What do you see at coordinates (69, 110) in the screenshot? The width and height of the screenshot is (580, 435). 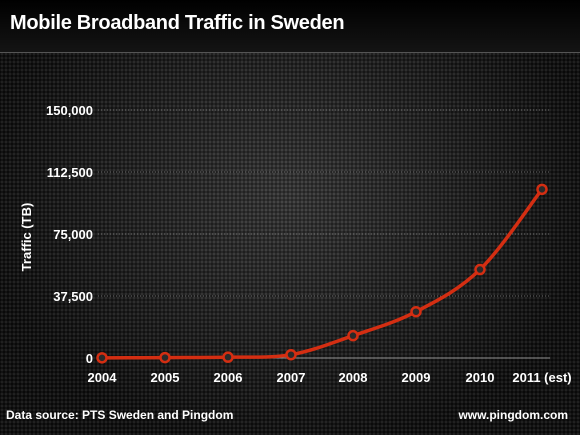 I see `y-tick-label: 150,000` at bounding box center [69, 110].